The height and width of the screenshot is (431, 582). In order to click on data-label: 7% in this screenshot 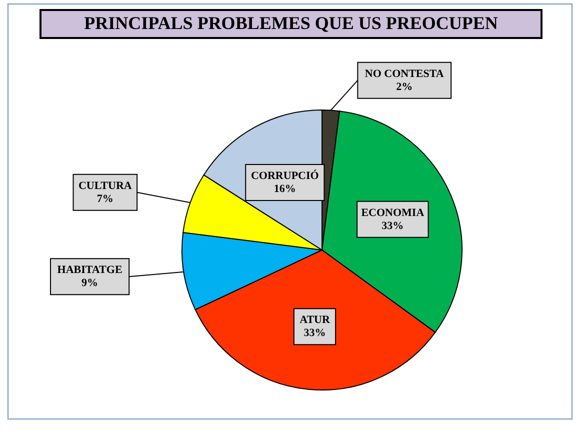, I will do `click(105, 198)`.